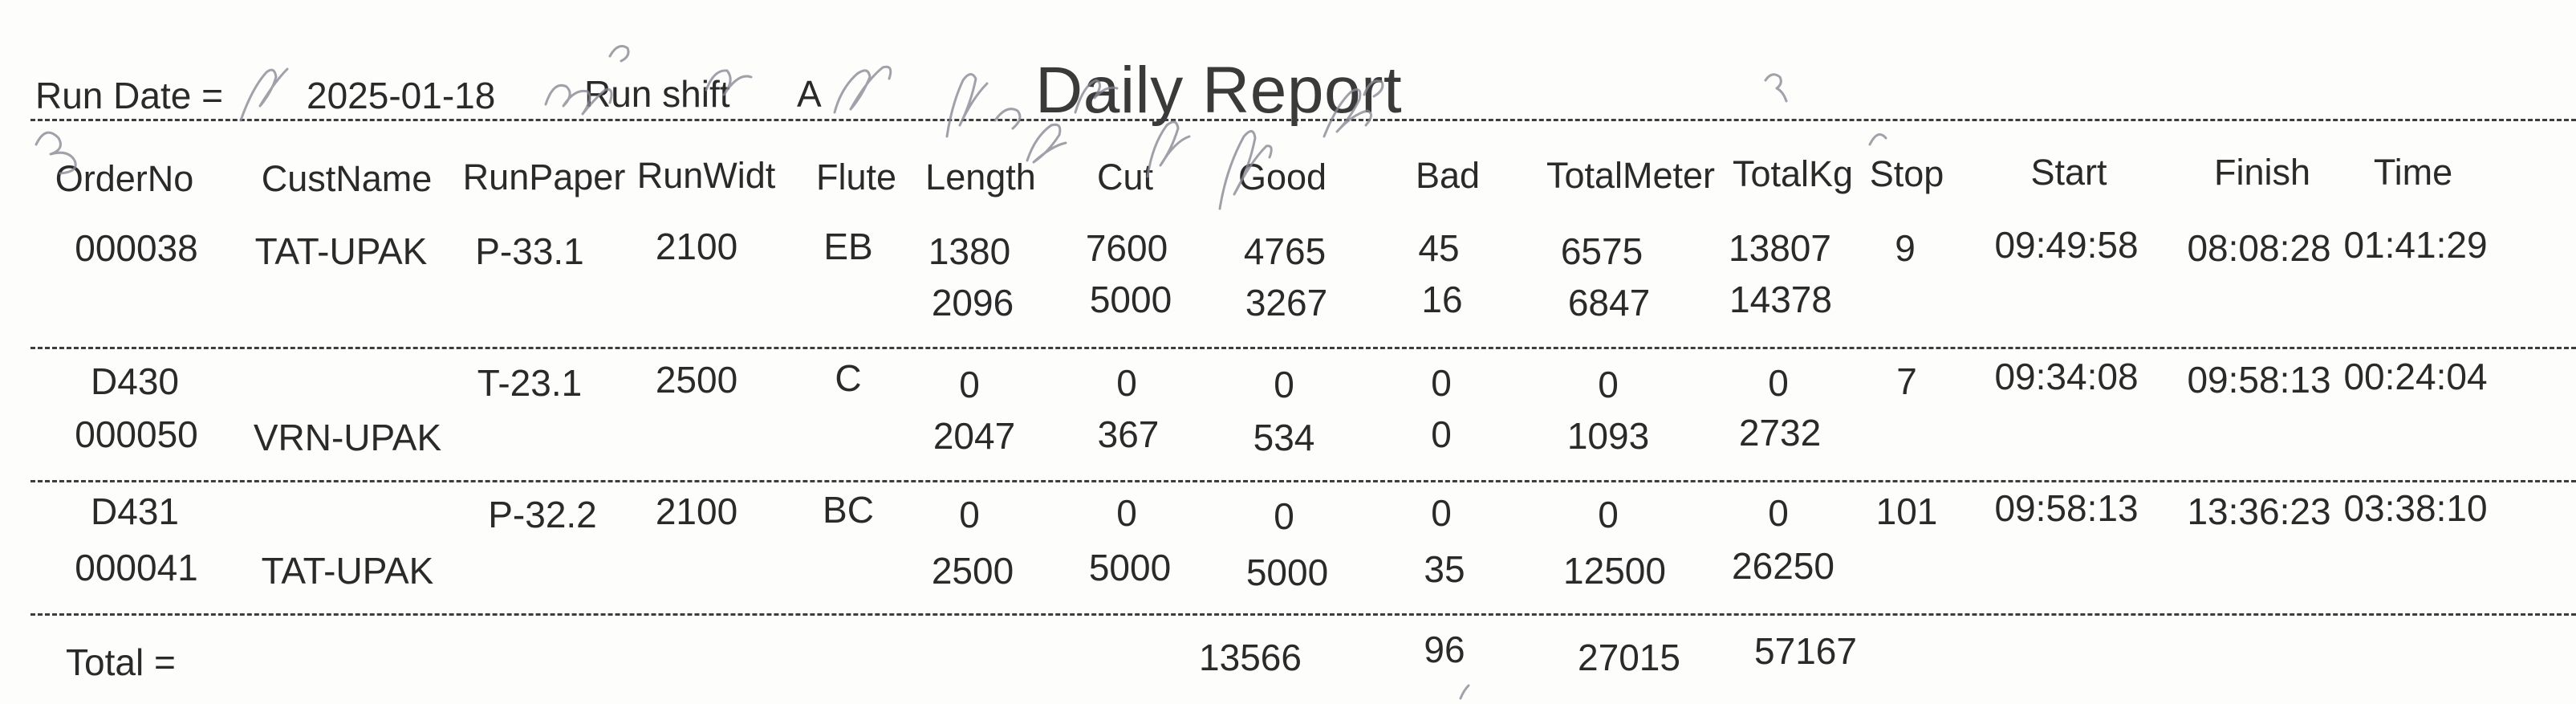  Describe the element at coordinates (135, 511) in the screenshot. I see `order-no: D431` at that location.